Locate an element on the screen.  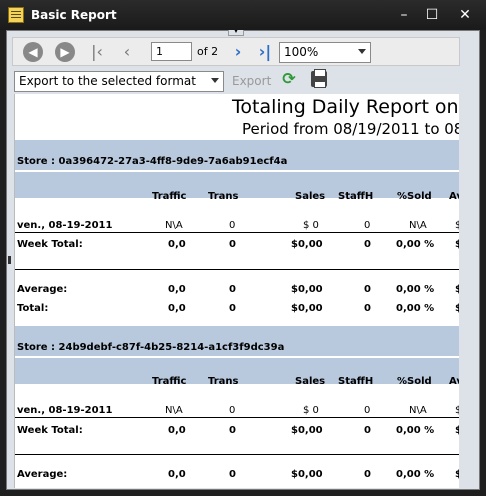
previous-page-icon: ‹ is located at coordinates (127, 51).